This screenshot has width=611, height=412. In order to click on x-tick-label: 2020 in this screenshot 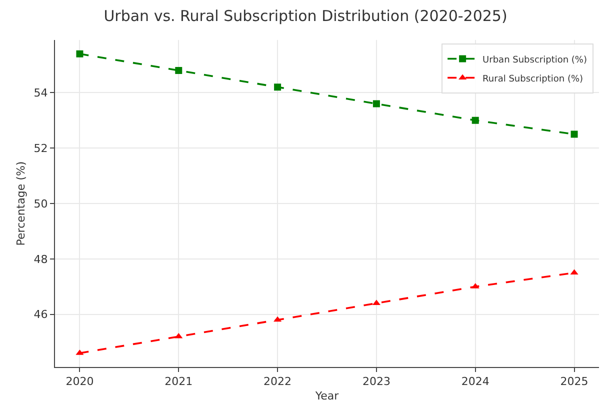, I will do `click(80, 381)`.